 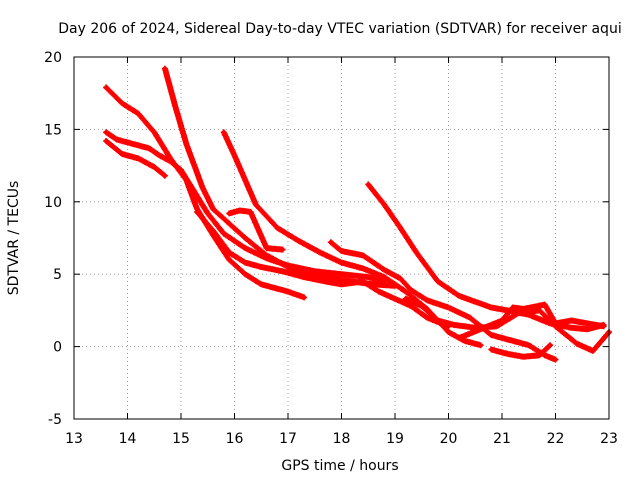 I want to click on x-tick-label: 20, so click(x=449, y=439).